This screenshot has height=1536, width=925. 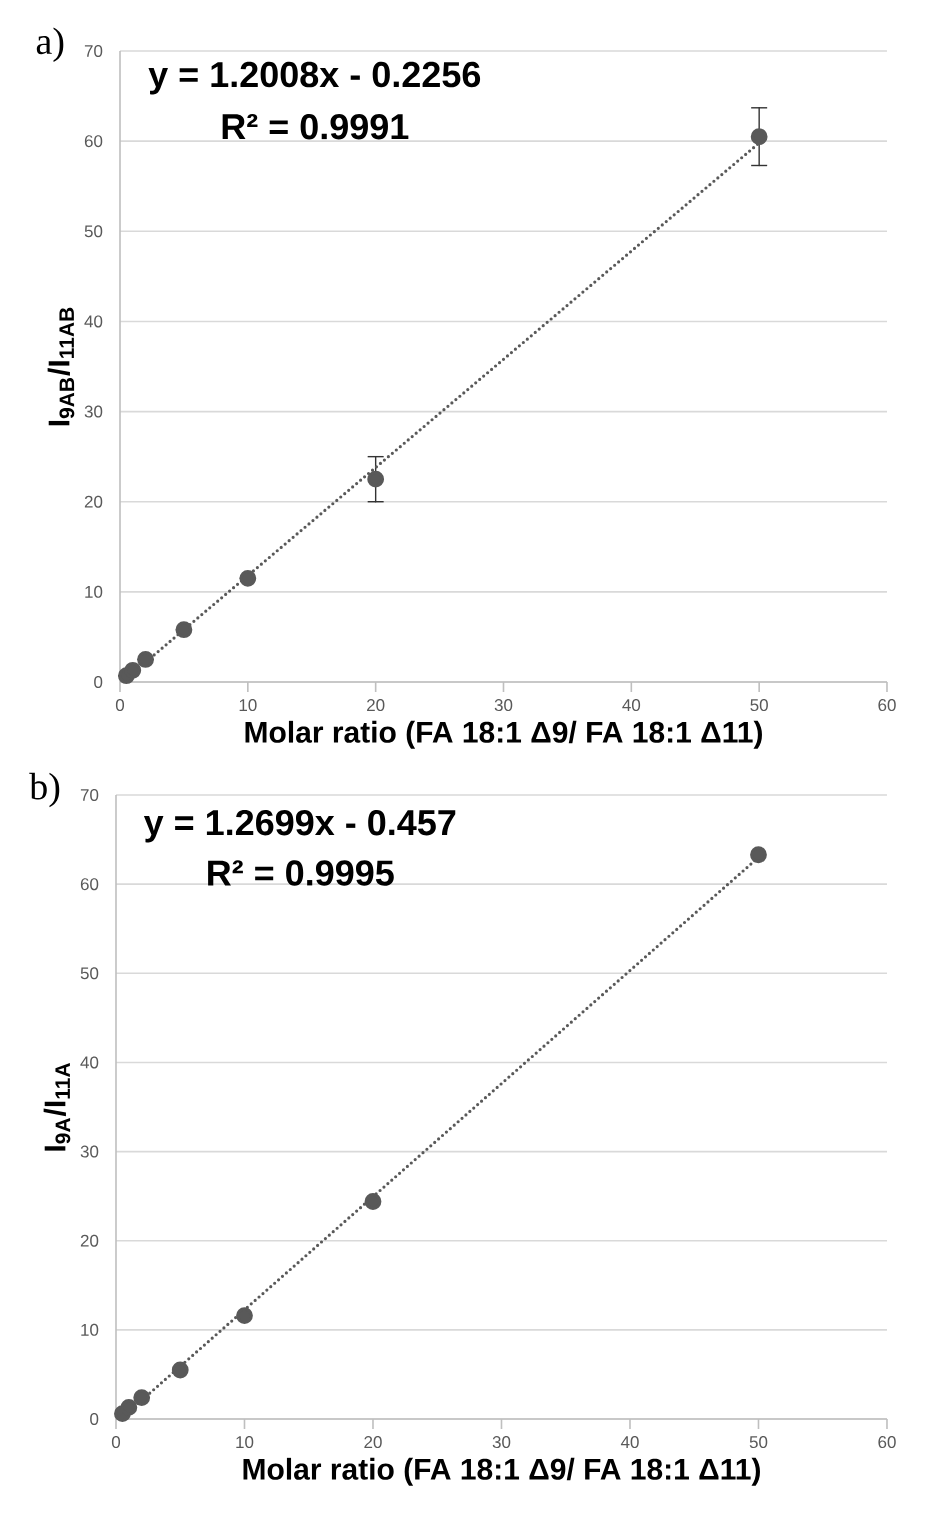 What do you see at coordinates (315, 126) in the screenshot?
I see `annotation: R² = 0.9991` at bounding box center [315, 126].